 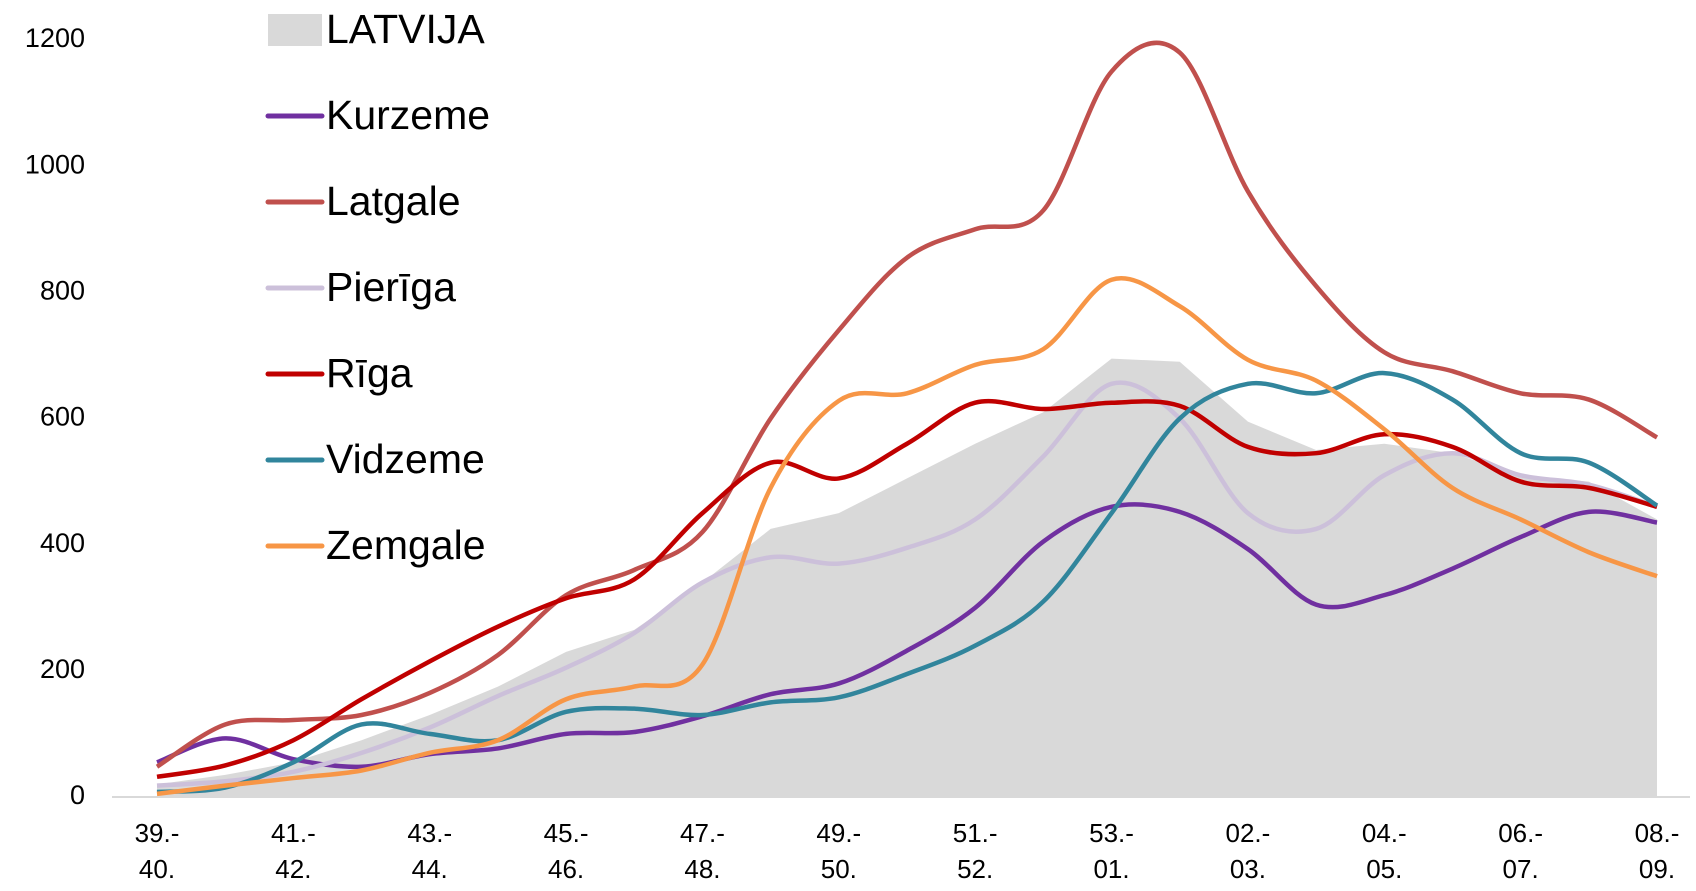 I want to click on x-tick-label: 06.- 07., so click(x=1521, y=851).